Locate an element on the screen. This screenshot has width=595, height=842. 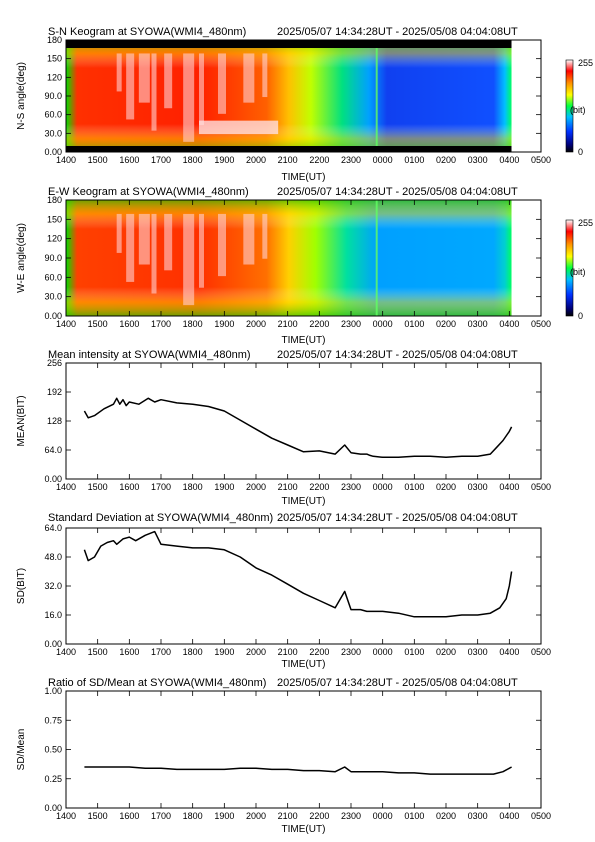
panel-title: Mean intensity at SYOWA(WMI4_480nm) is located at coordinates (149, 355).